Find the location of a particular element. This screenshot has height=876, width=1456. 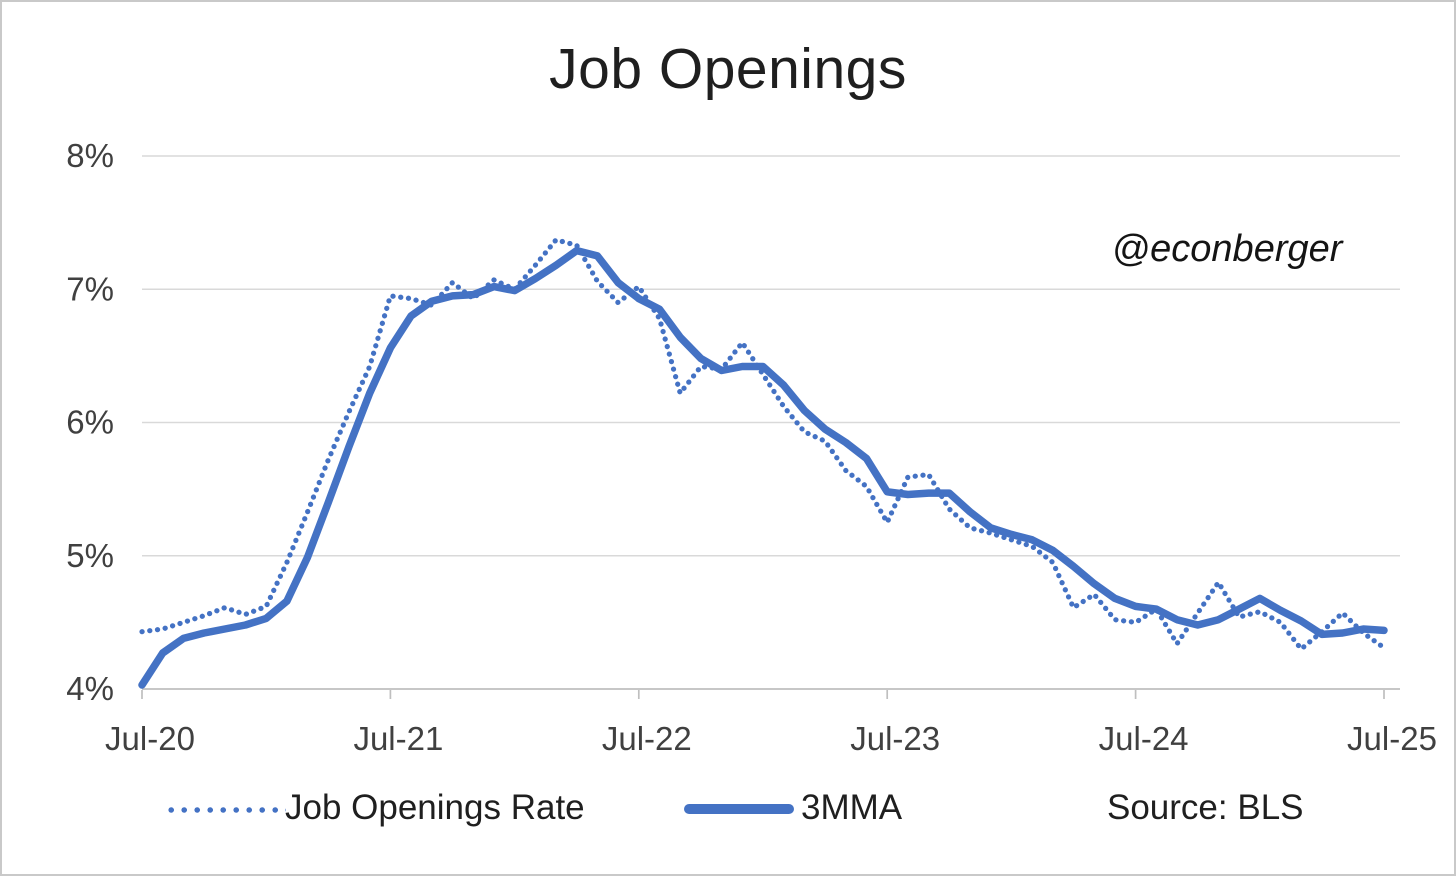

solid-line-swatch-icon is located at coordinates (739, 809).